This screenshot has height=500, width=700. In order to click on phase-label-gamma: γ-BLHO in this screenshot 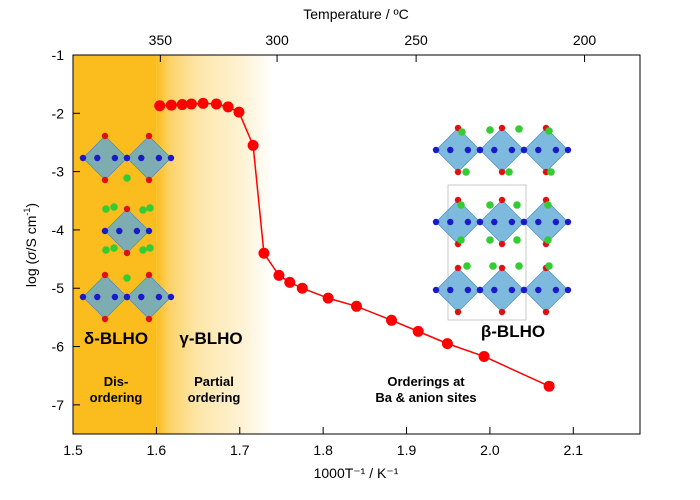, I will do `click(210, 338)`.